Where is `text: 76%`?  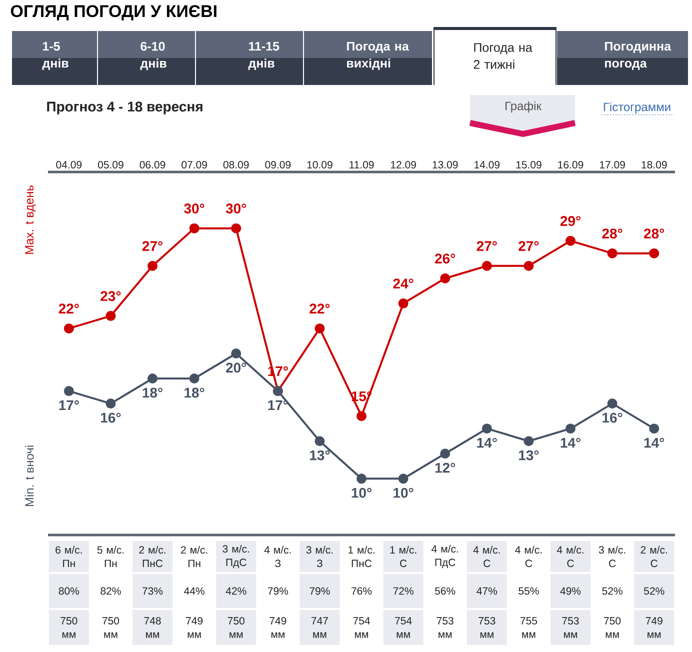 text: 76% is located at coordinates (362, 591).